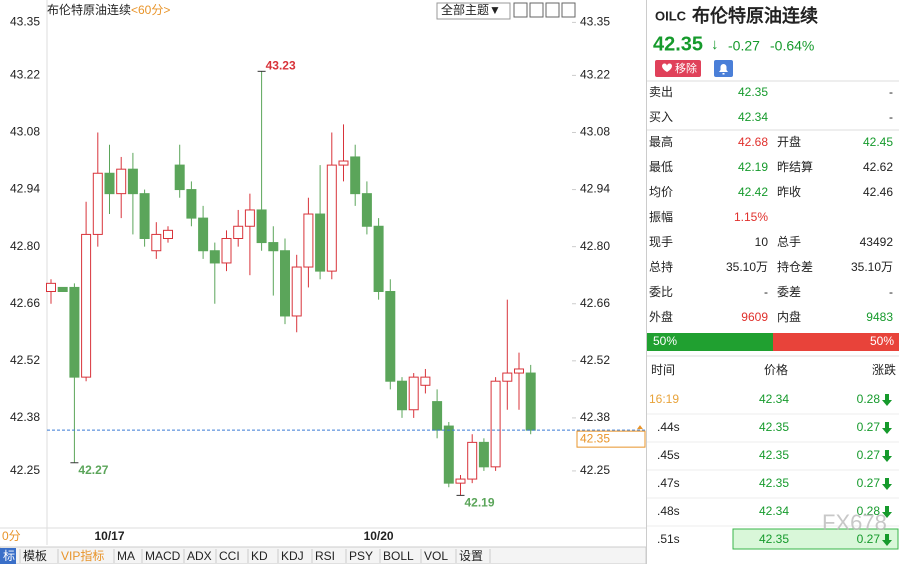 The height and width of the screenshot is (564, 899). I want to click on period-tab: 0分, so click(11, 536).